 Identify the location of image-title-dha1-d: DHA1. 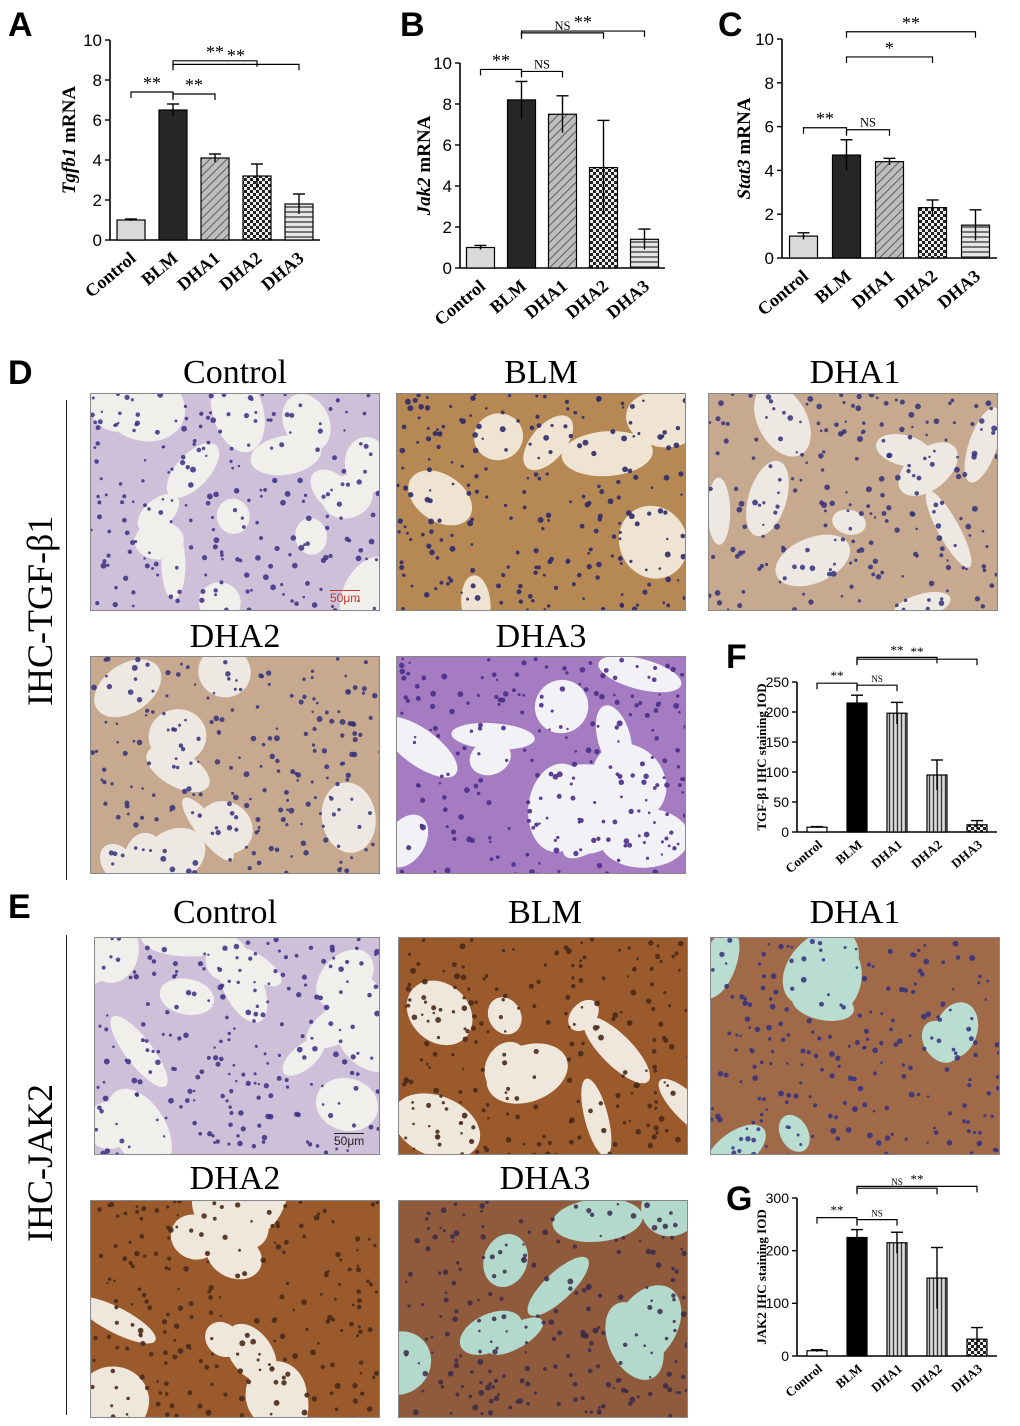
(855, 373).